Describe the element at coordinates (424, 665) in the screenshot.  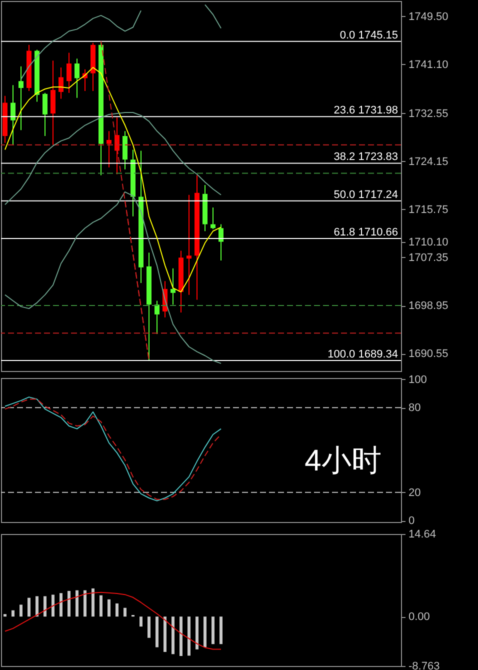
I see `y-tick-label: -8.763` at that location.